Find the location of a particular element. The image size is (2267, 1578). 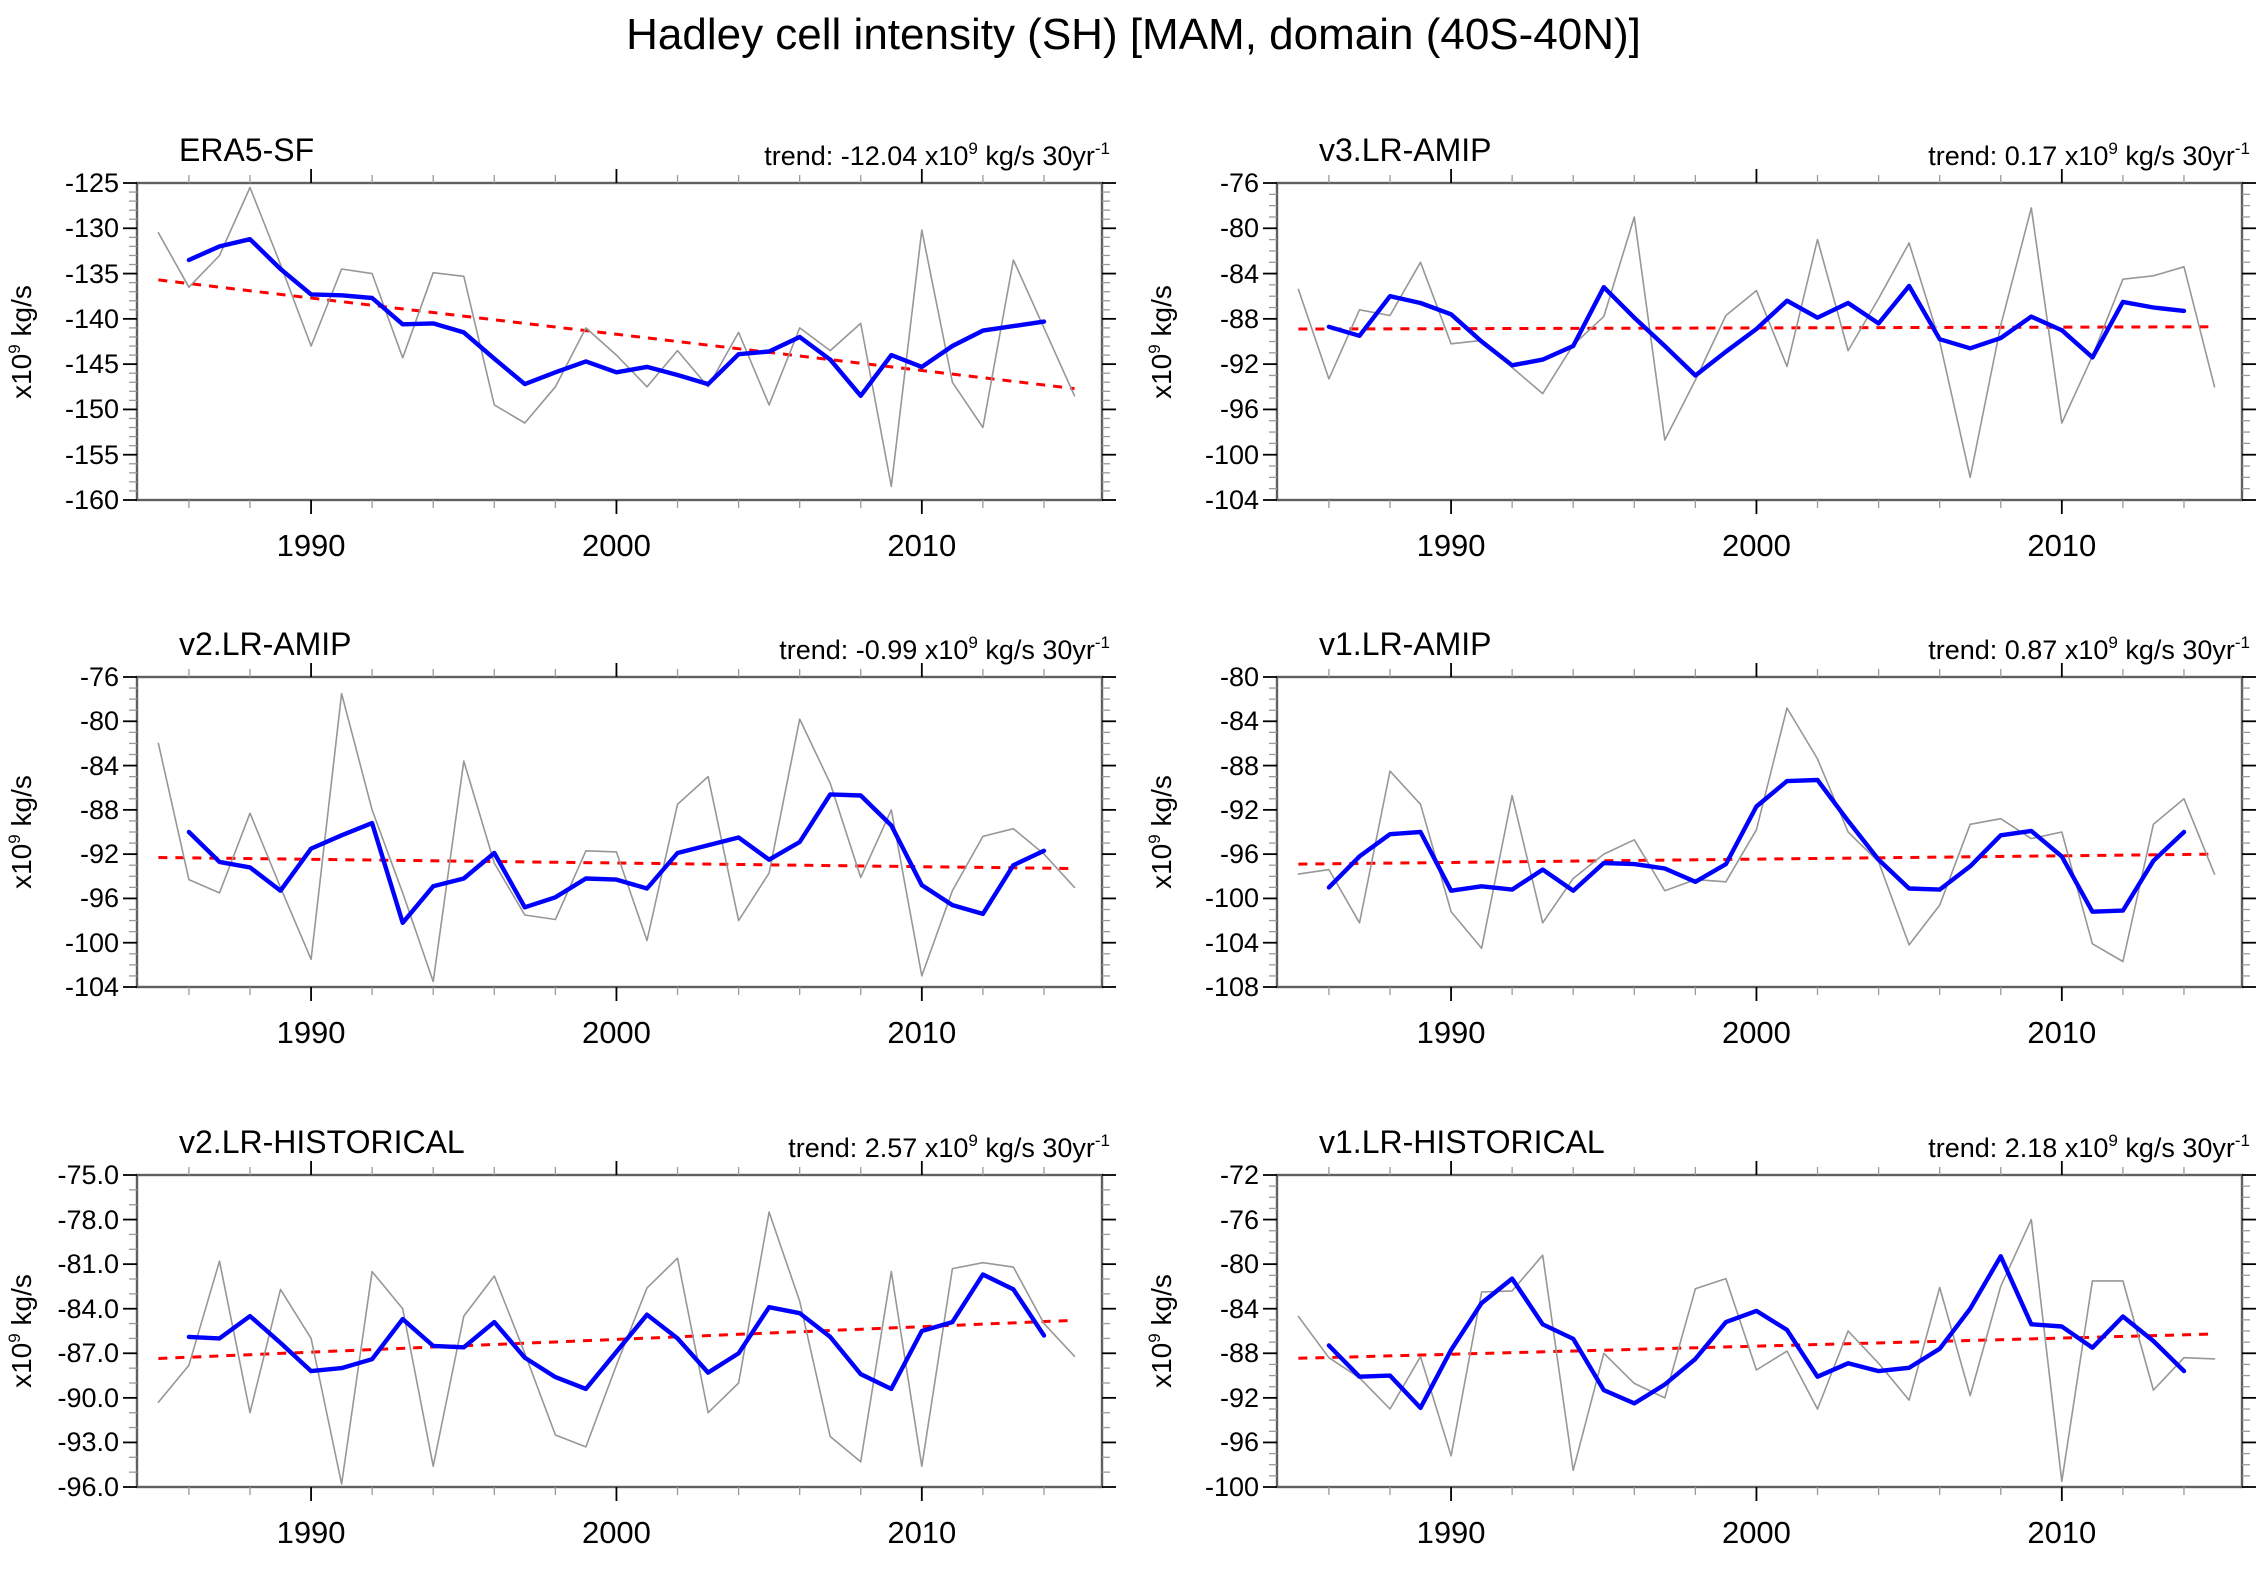

y-tick-label-era5-sf: -155 is located at coordinates (91, 454).